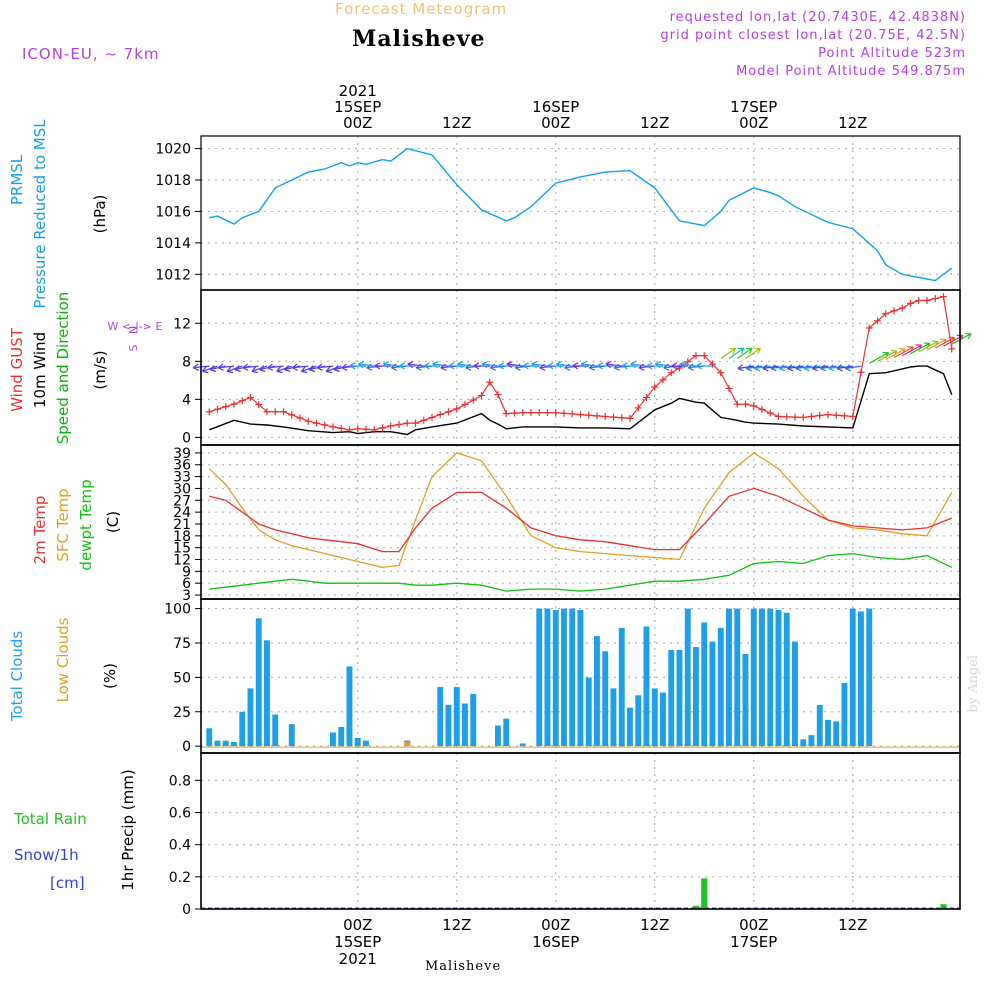 The height and width of the screenshot is (1000, 1000). What do you see at coordinates (186, 584) in the screenshot?
I see `y-tick-label: 6` at bounding box center [186, 584].